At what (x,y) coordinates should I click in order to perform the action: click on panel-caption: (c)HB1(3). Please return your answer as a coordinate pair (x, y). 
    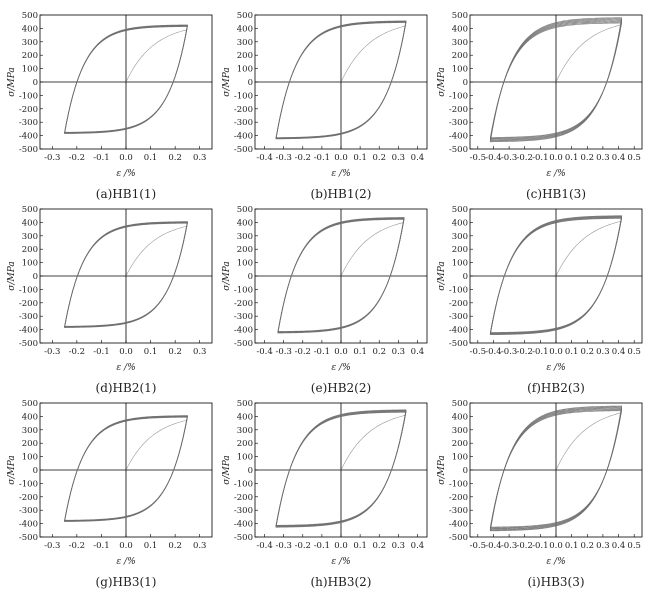
    Looking at the image, I should click on (556, 194).